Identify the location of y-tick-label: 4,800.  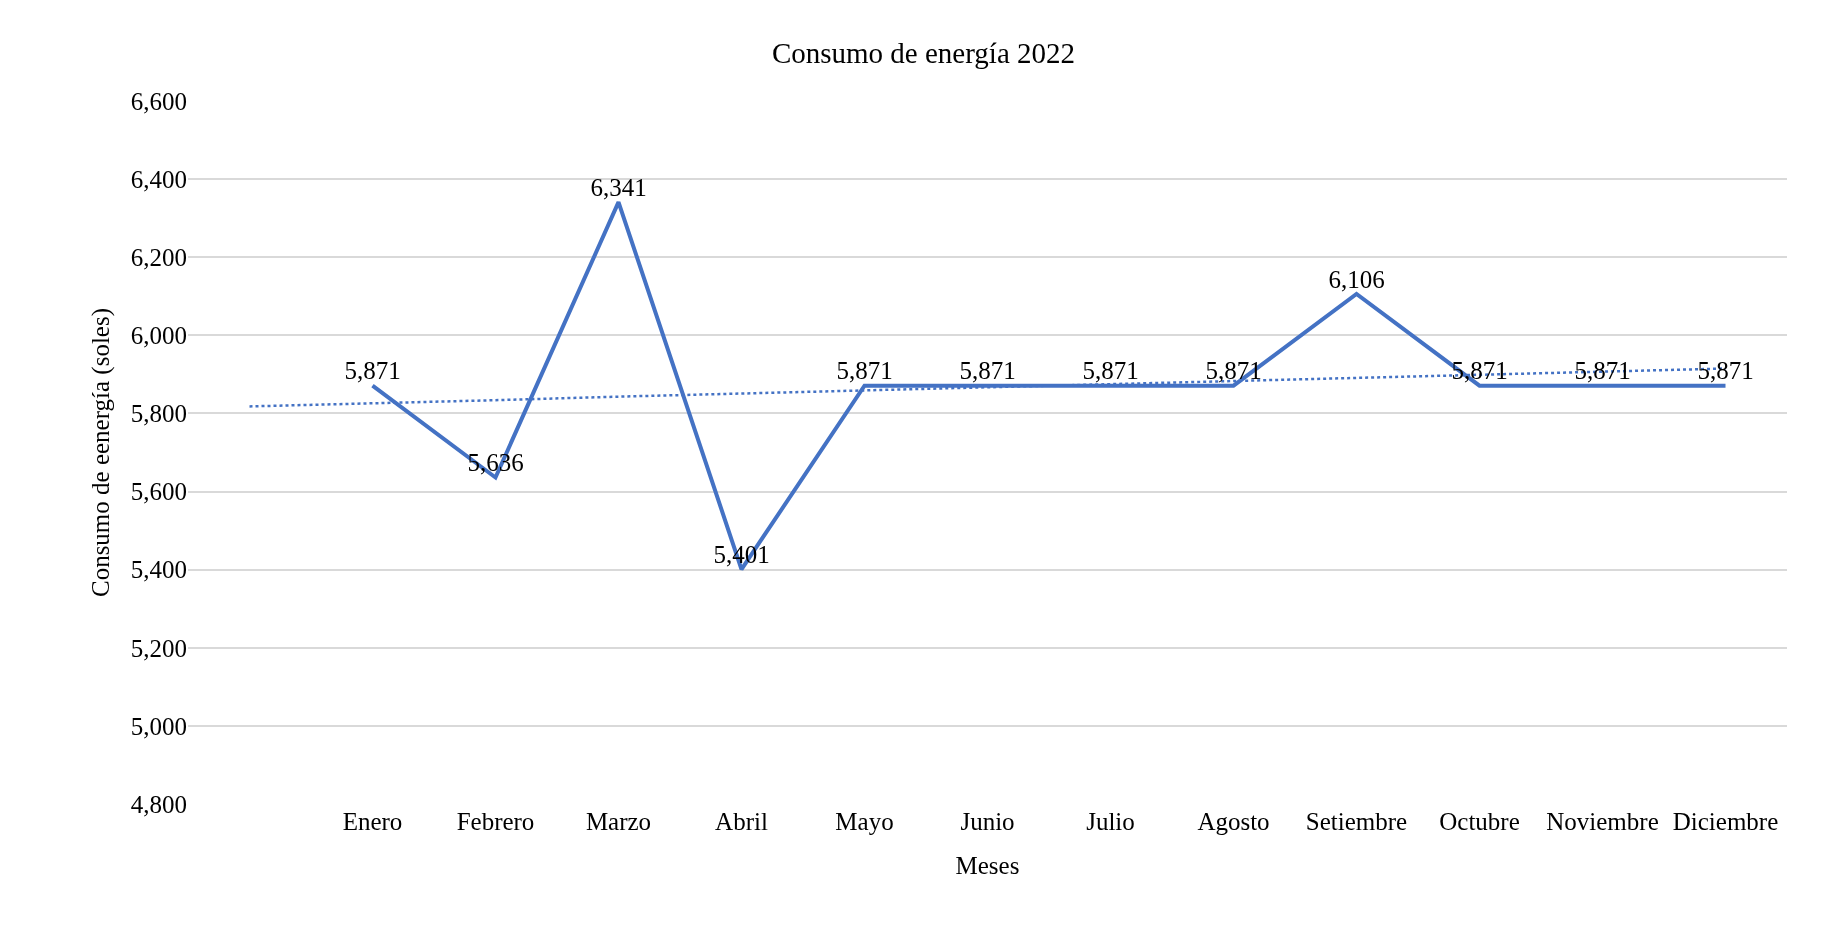
(158, 804).